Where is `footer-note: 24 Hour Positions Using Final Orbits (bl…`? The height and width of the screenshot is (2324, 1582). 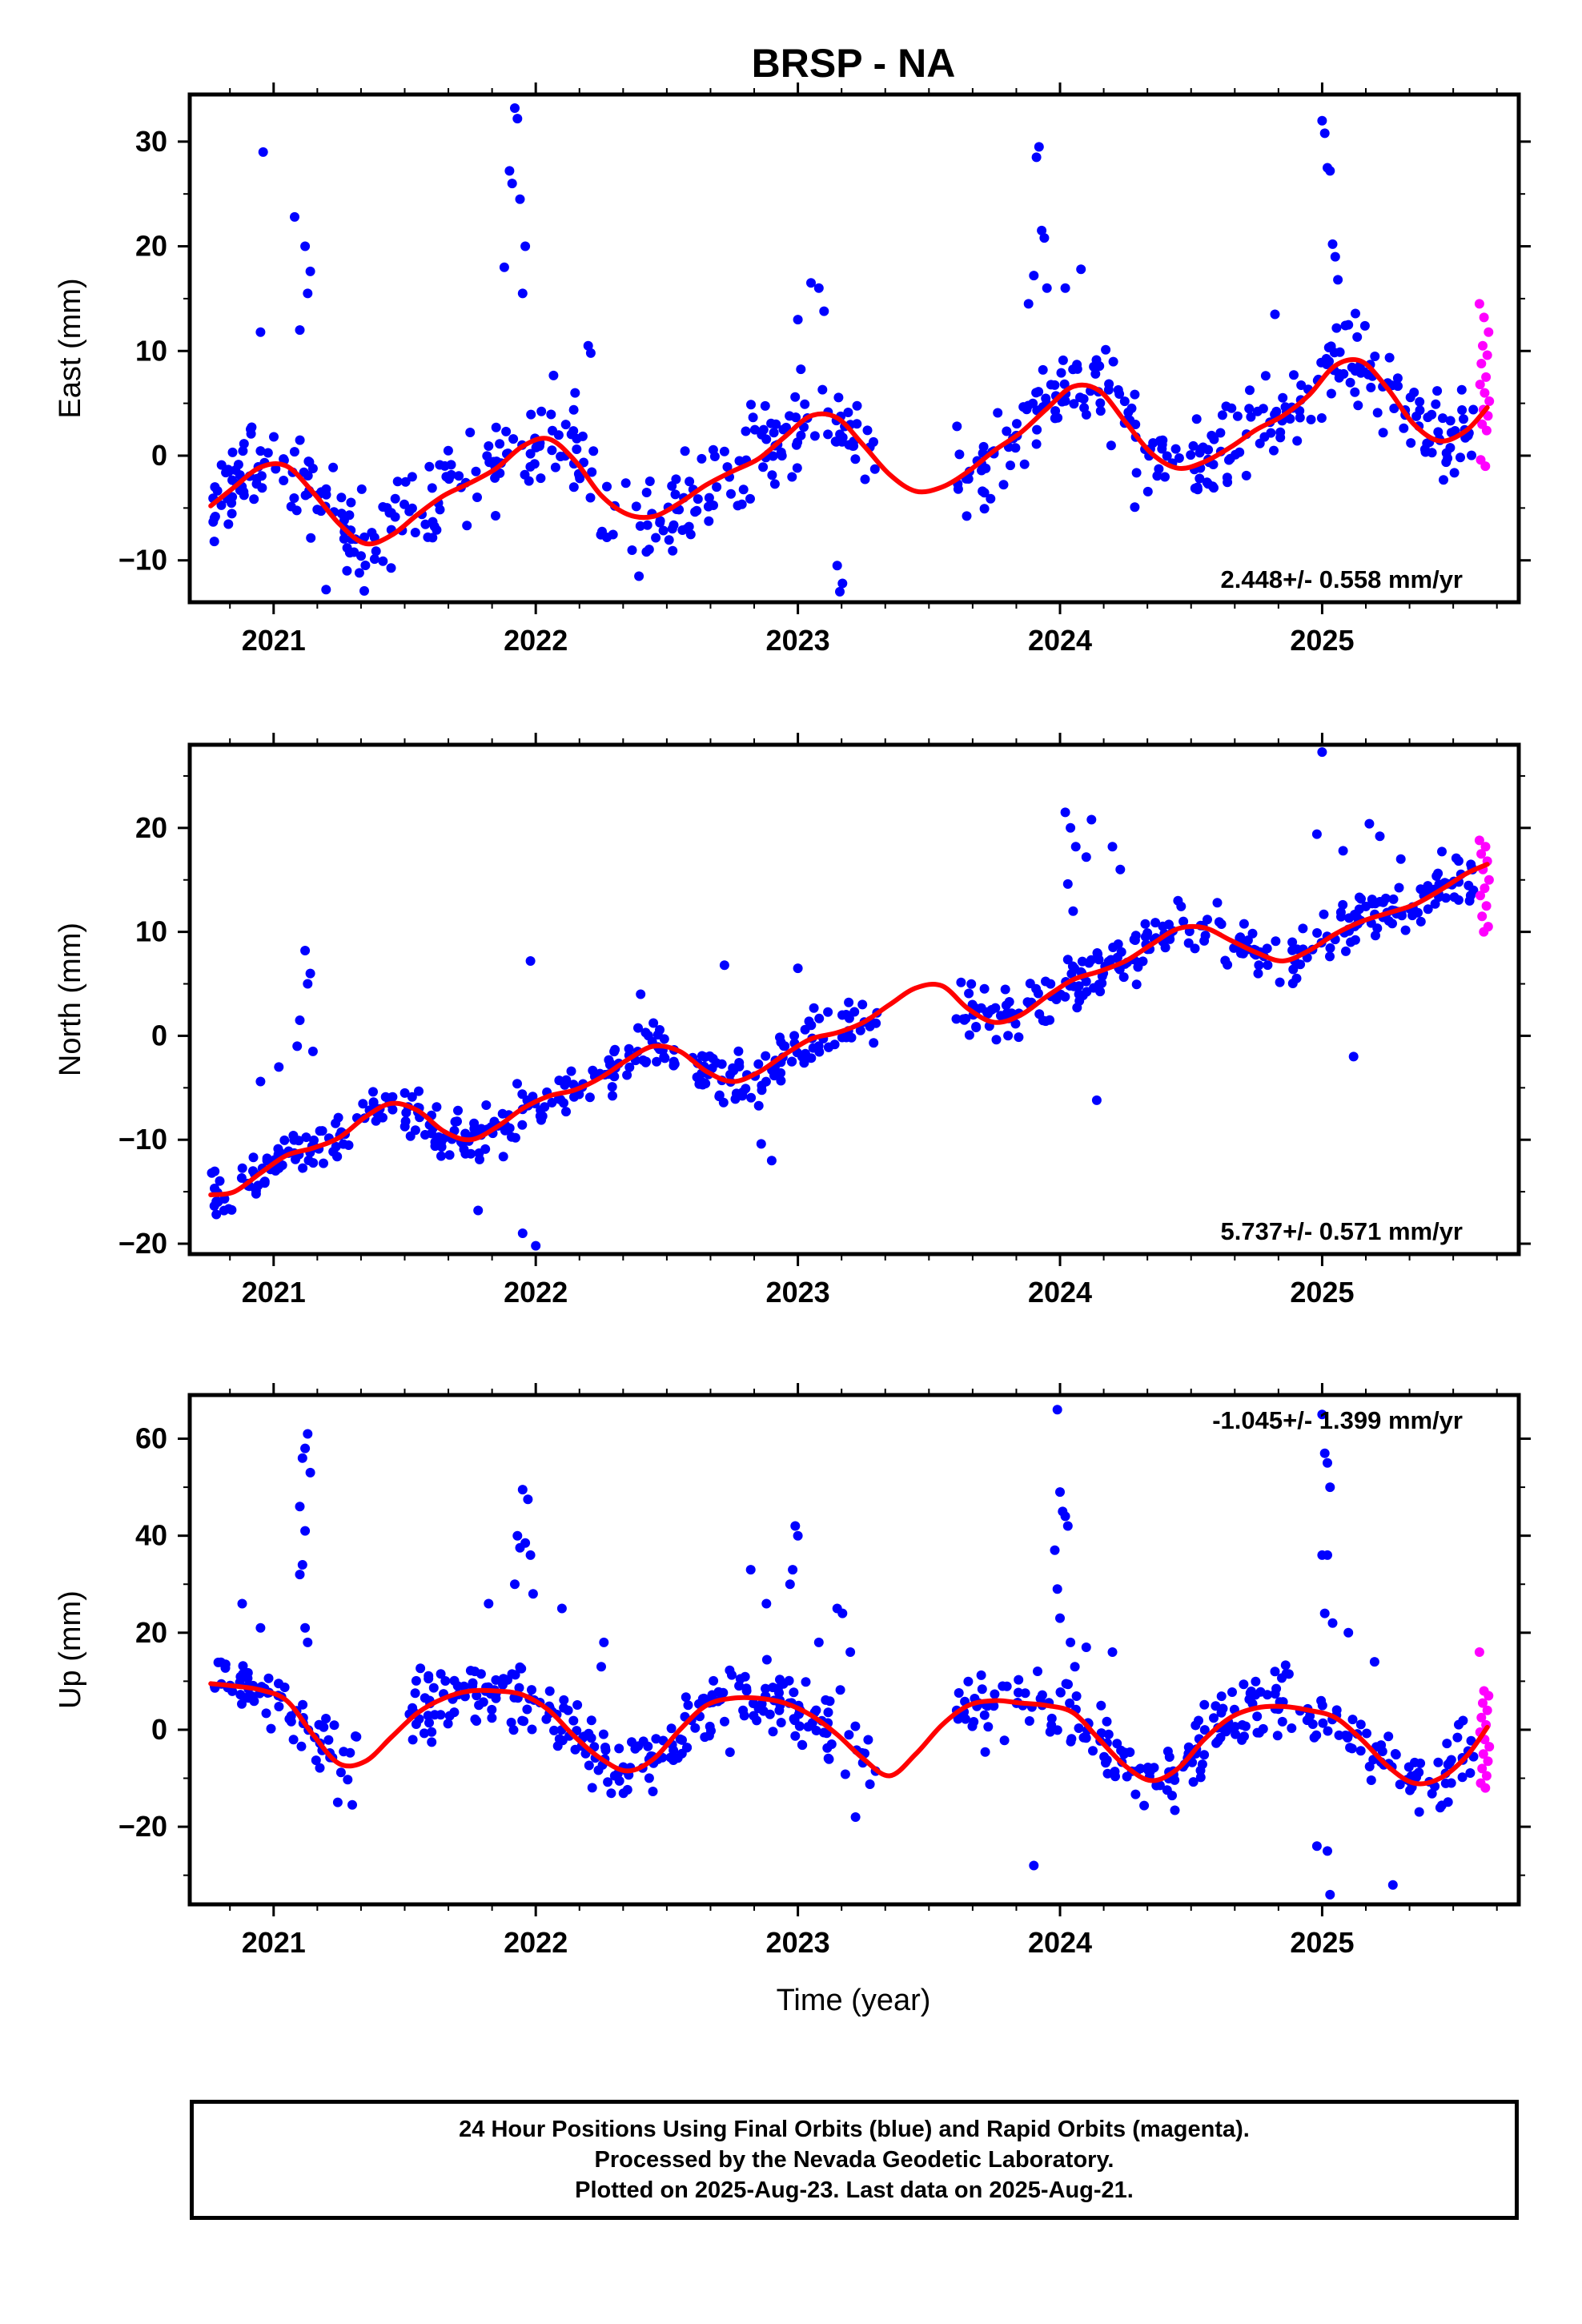
footer-note: 24 Hour Positions Using Final Orbits (bl… is located at coordinates (854, 2160).